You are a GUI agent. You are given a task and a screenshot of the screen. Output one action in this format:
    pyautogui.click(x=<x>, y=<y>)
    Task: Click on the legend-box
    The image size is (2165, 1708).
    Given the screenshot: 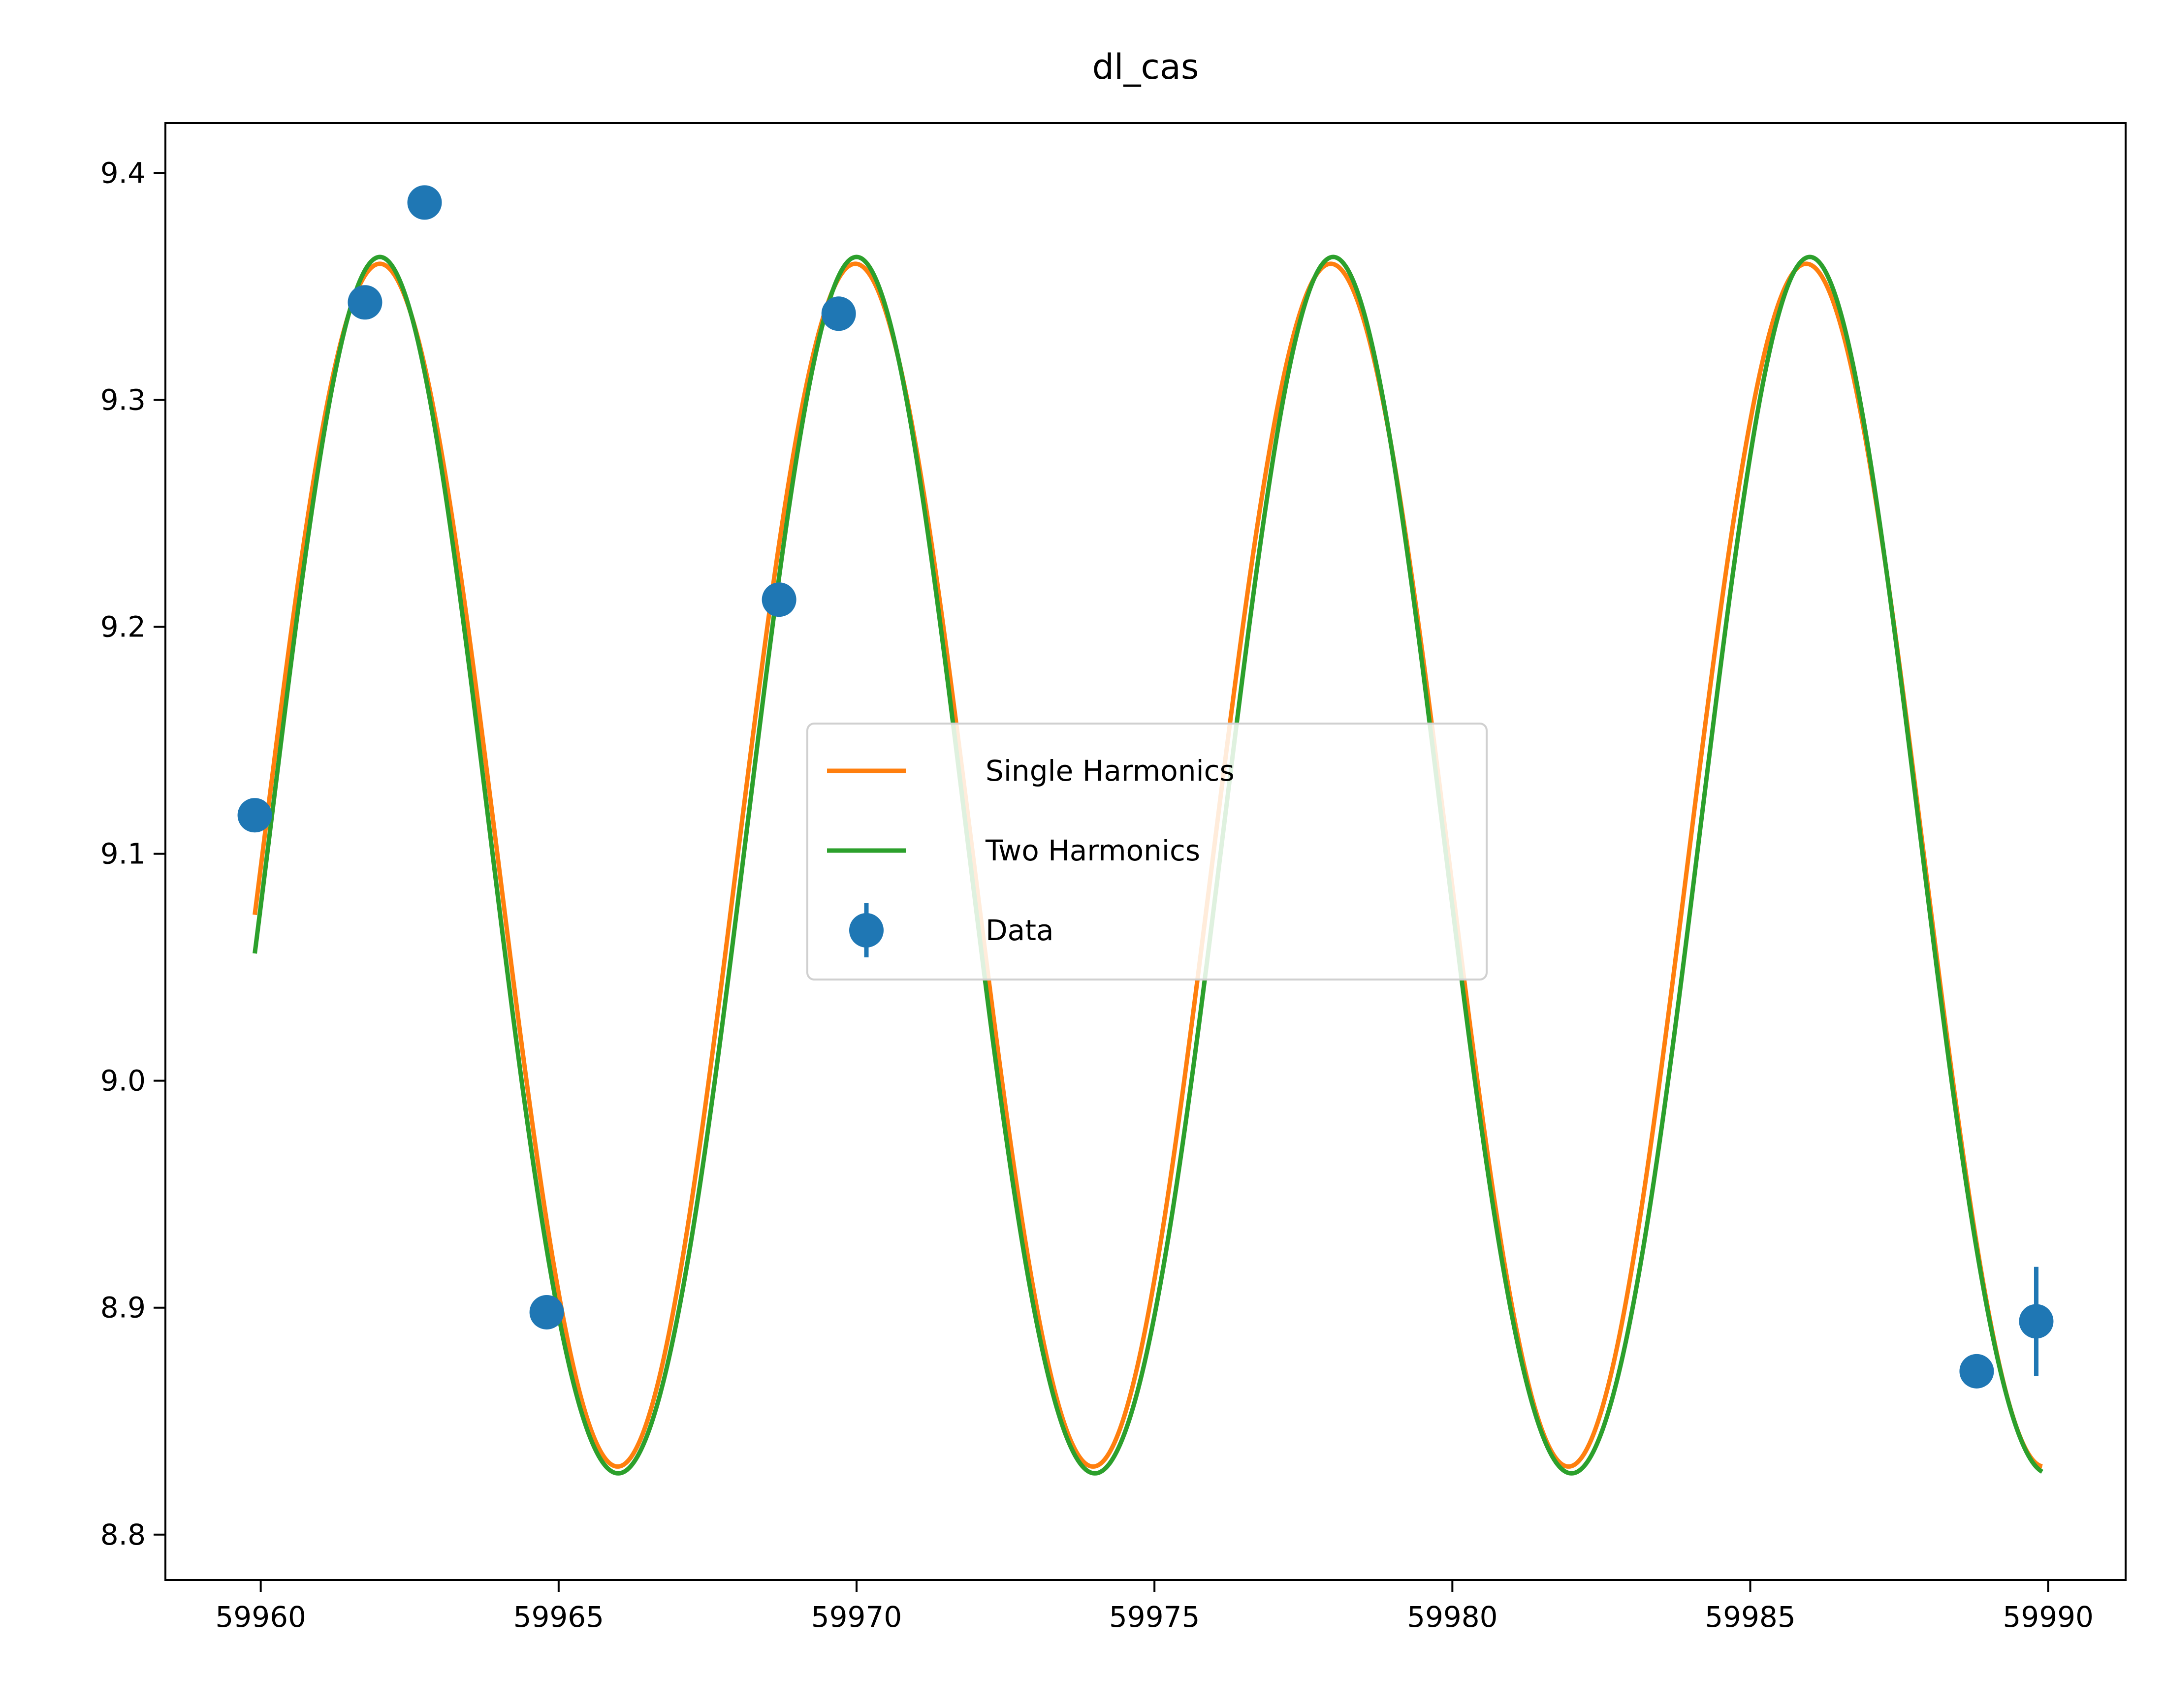 What is the action you would take?
    pyautogui.click(x=1147, y=852)
    